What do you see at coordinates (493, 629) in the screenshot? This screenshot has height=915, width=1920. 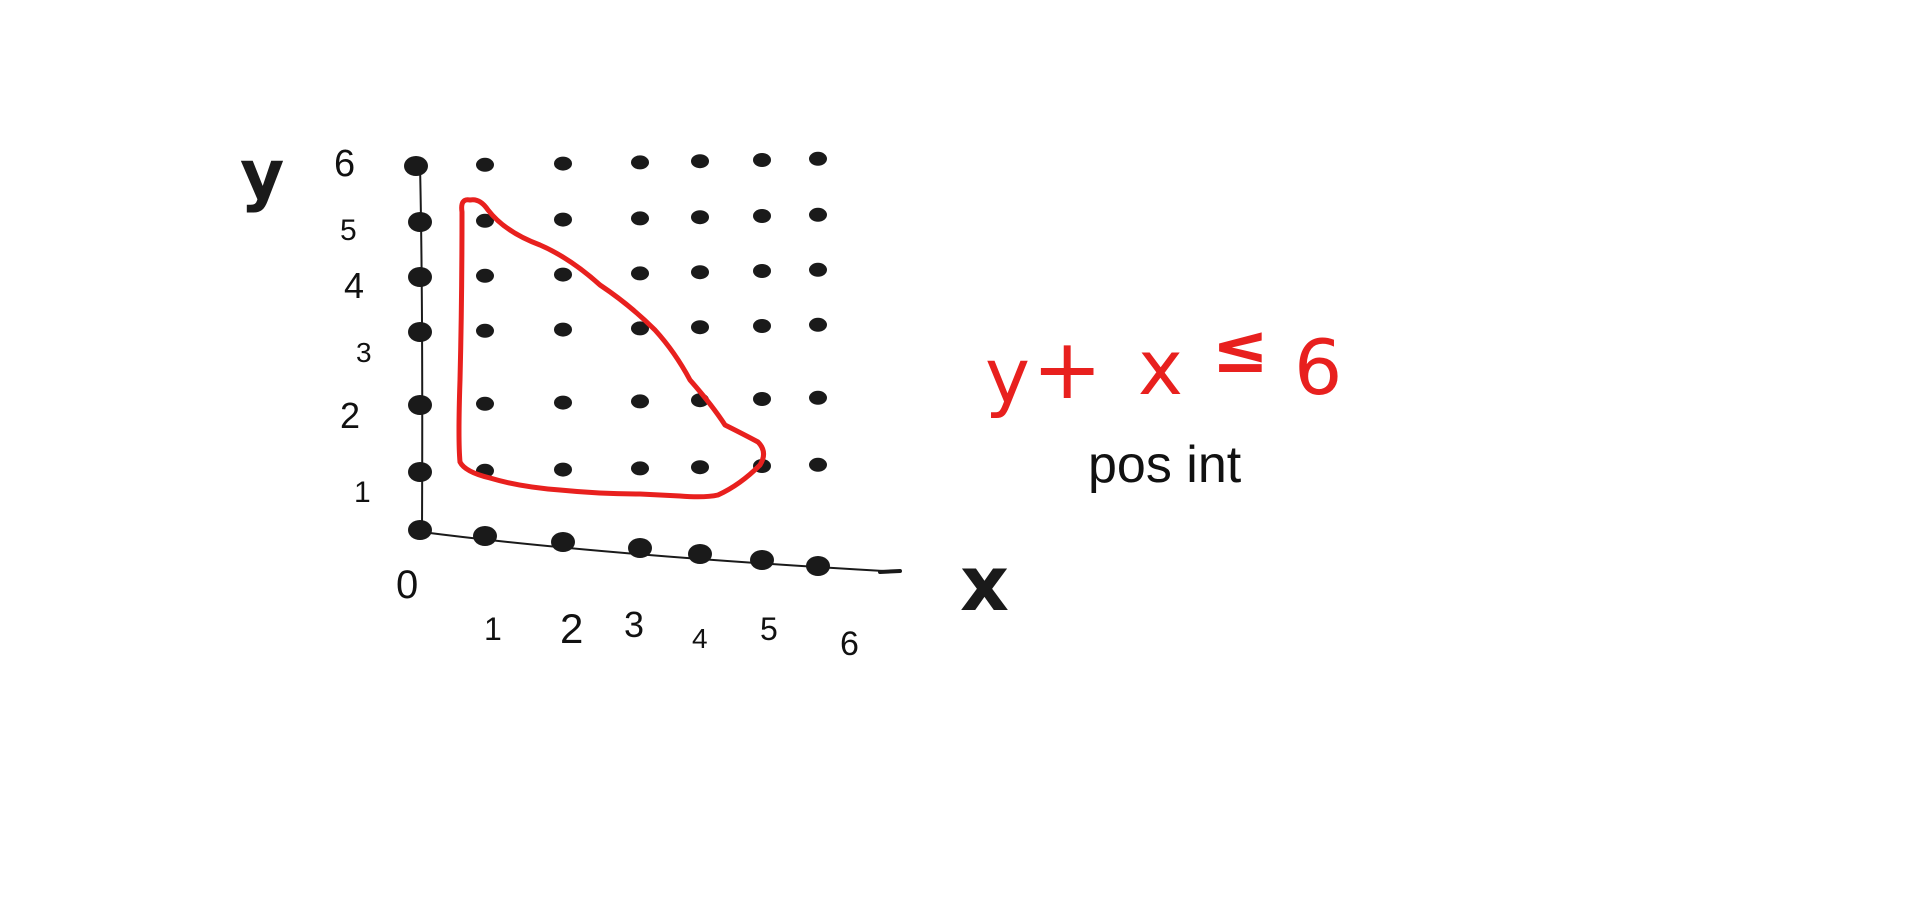 I see `x-tick-1: 1` at bounding box center [493, 629].